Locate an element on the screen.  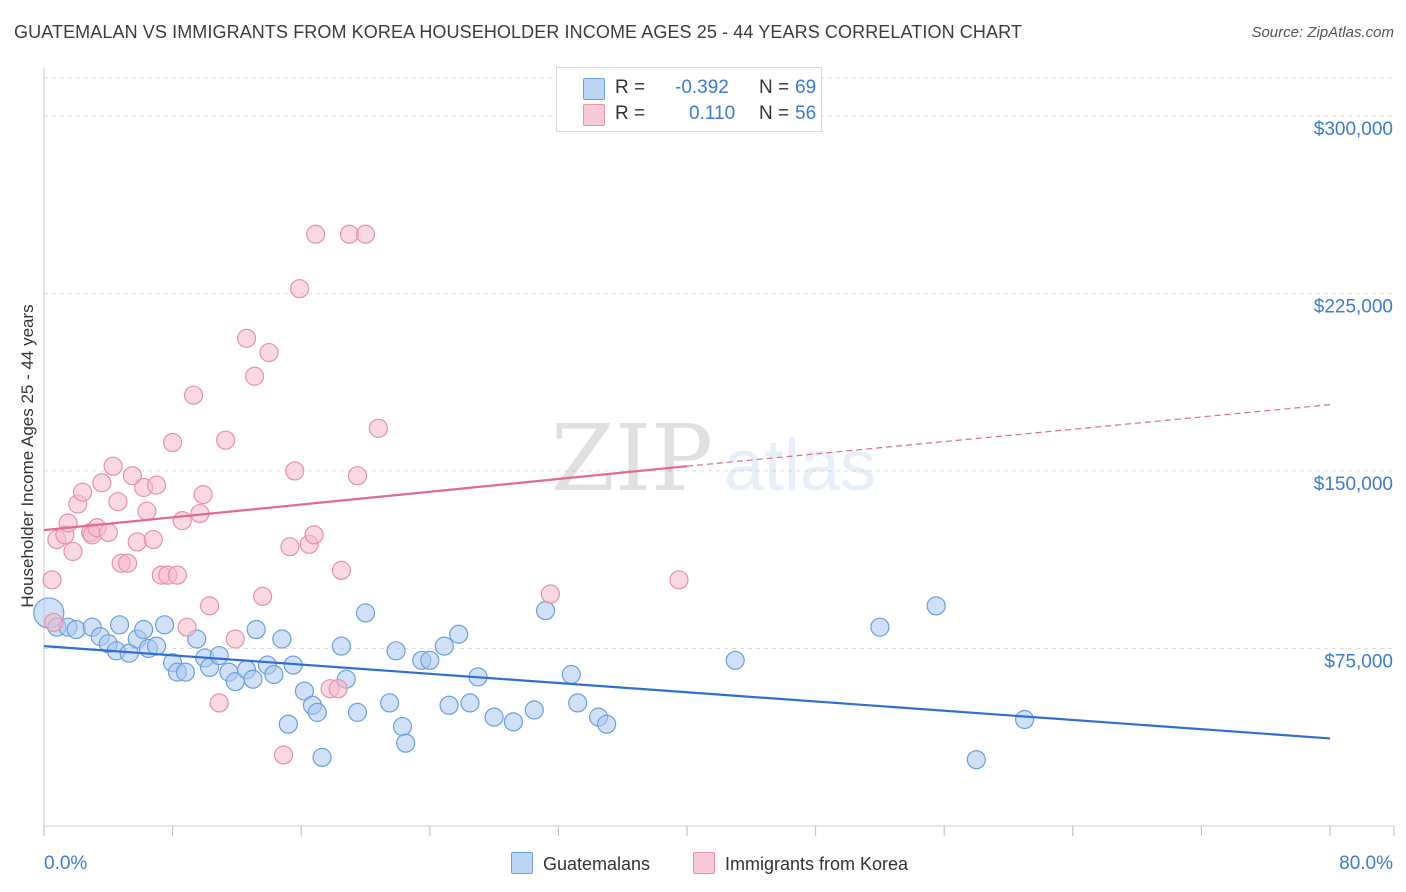
bottom-legend-swatch-blue is located at coordinates (522, 863).